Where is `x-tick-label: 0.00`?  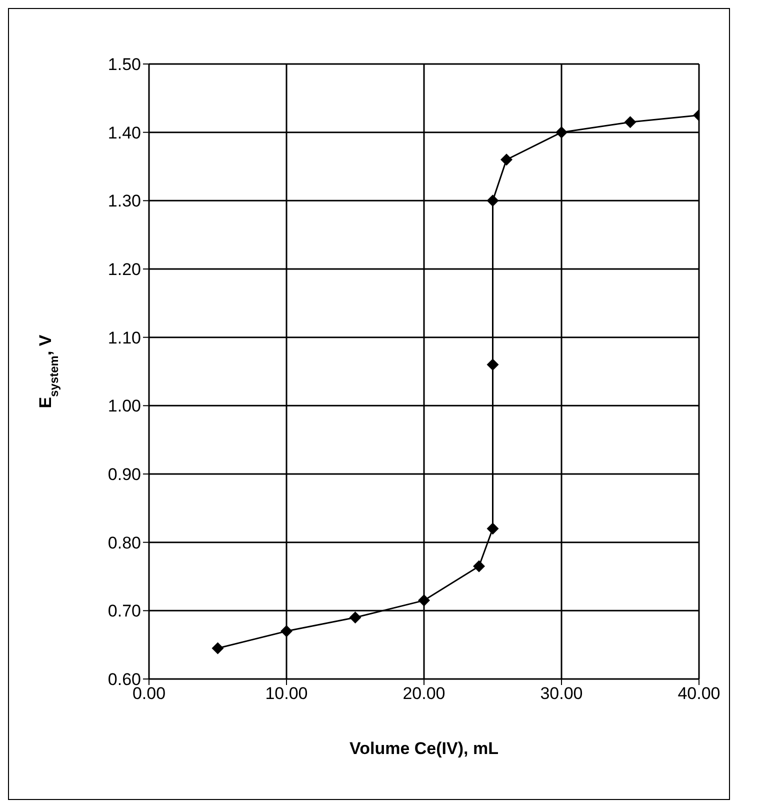 x-tick-label: 0.00 is located at coordinates (149, 694).